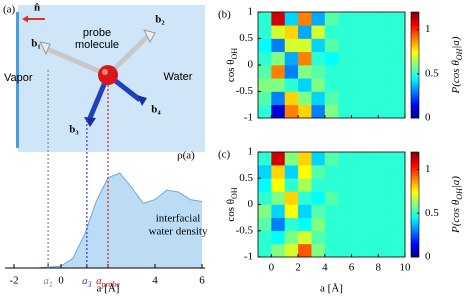 This screenshot has width=471, height=296. I want to click on colorbar-label-part: P(cos θ, so click(456, 216).